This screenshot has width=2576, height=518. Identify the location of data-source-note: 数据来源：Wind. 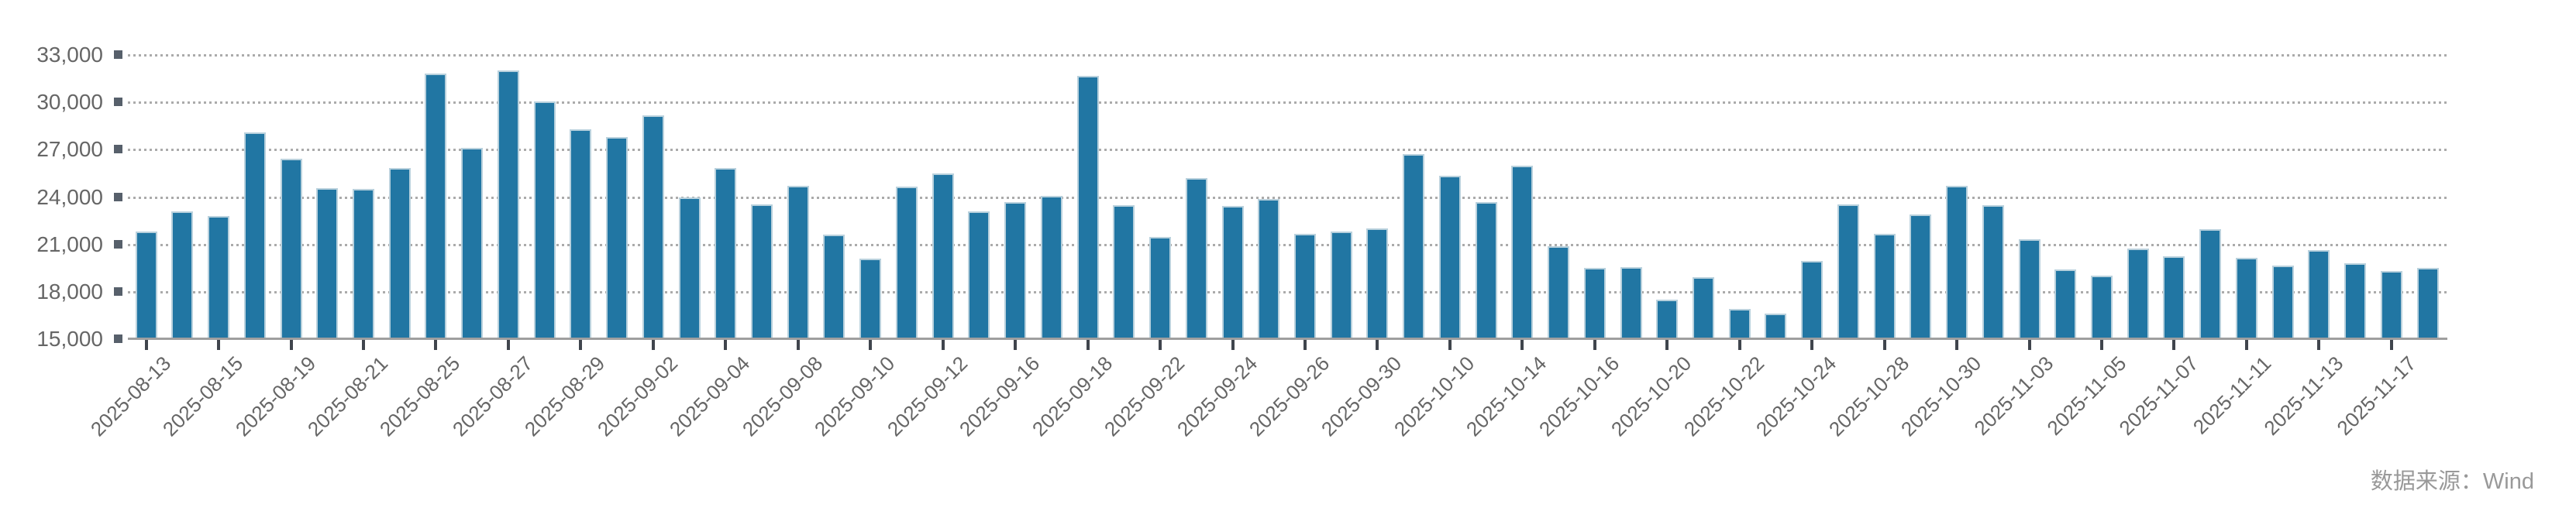
(2452, 481).